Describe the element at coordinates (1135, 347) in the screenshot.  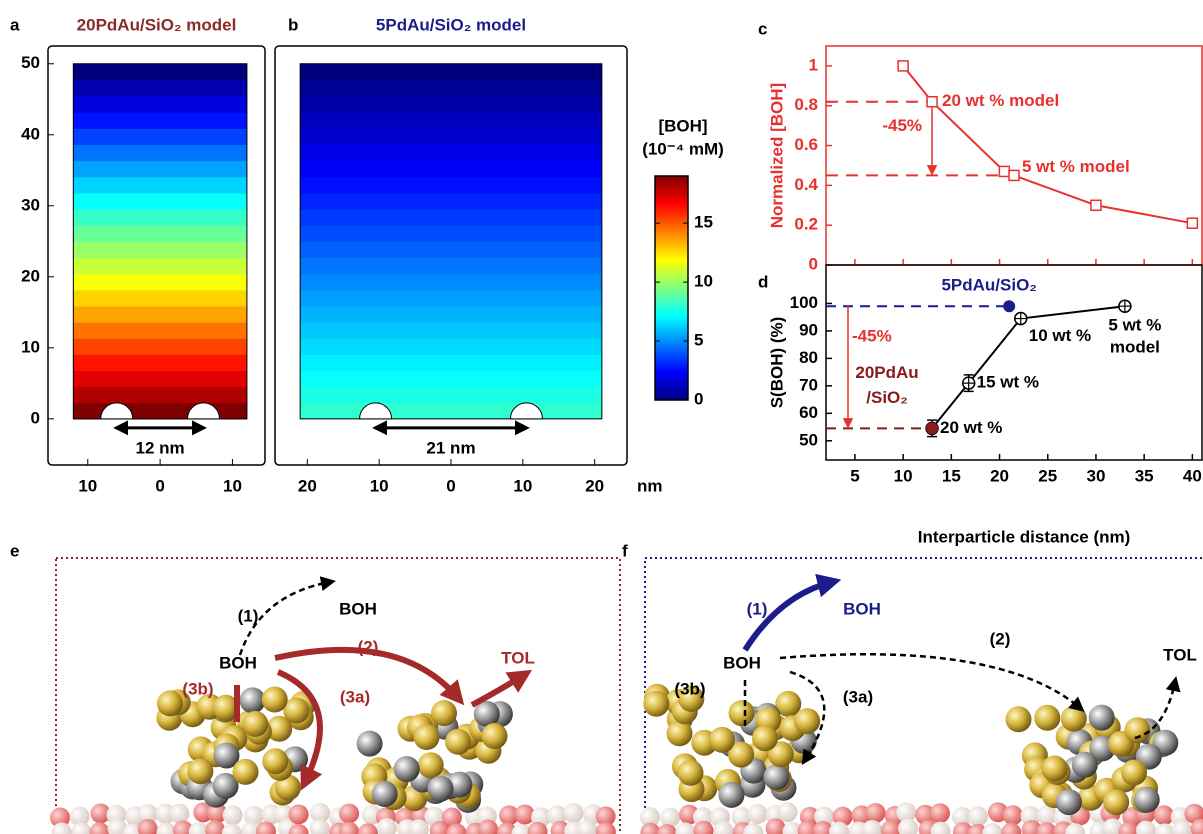
I see `point-label: model` at that location.